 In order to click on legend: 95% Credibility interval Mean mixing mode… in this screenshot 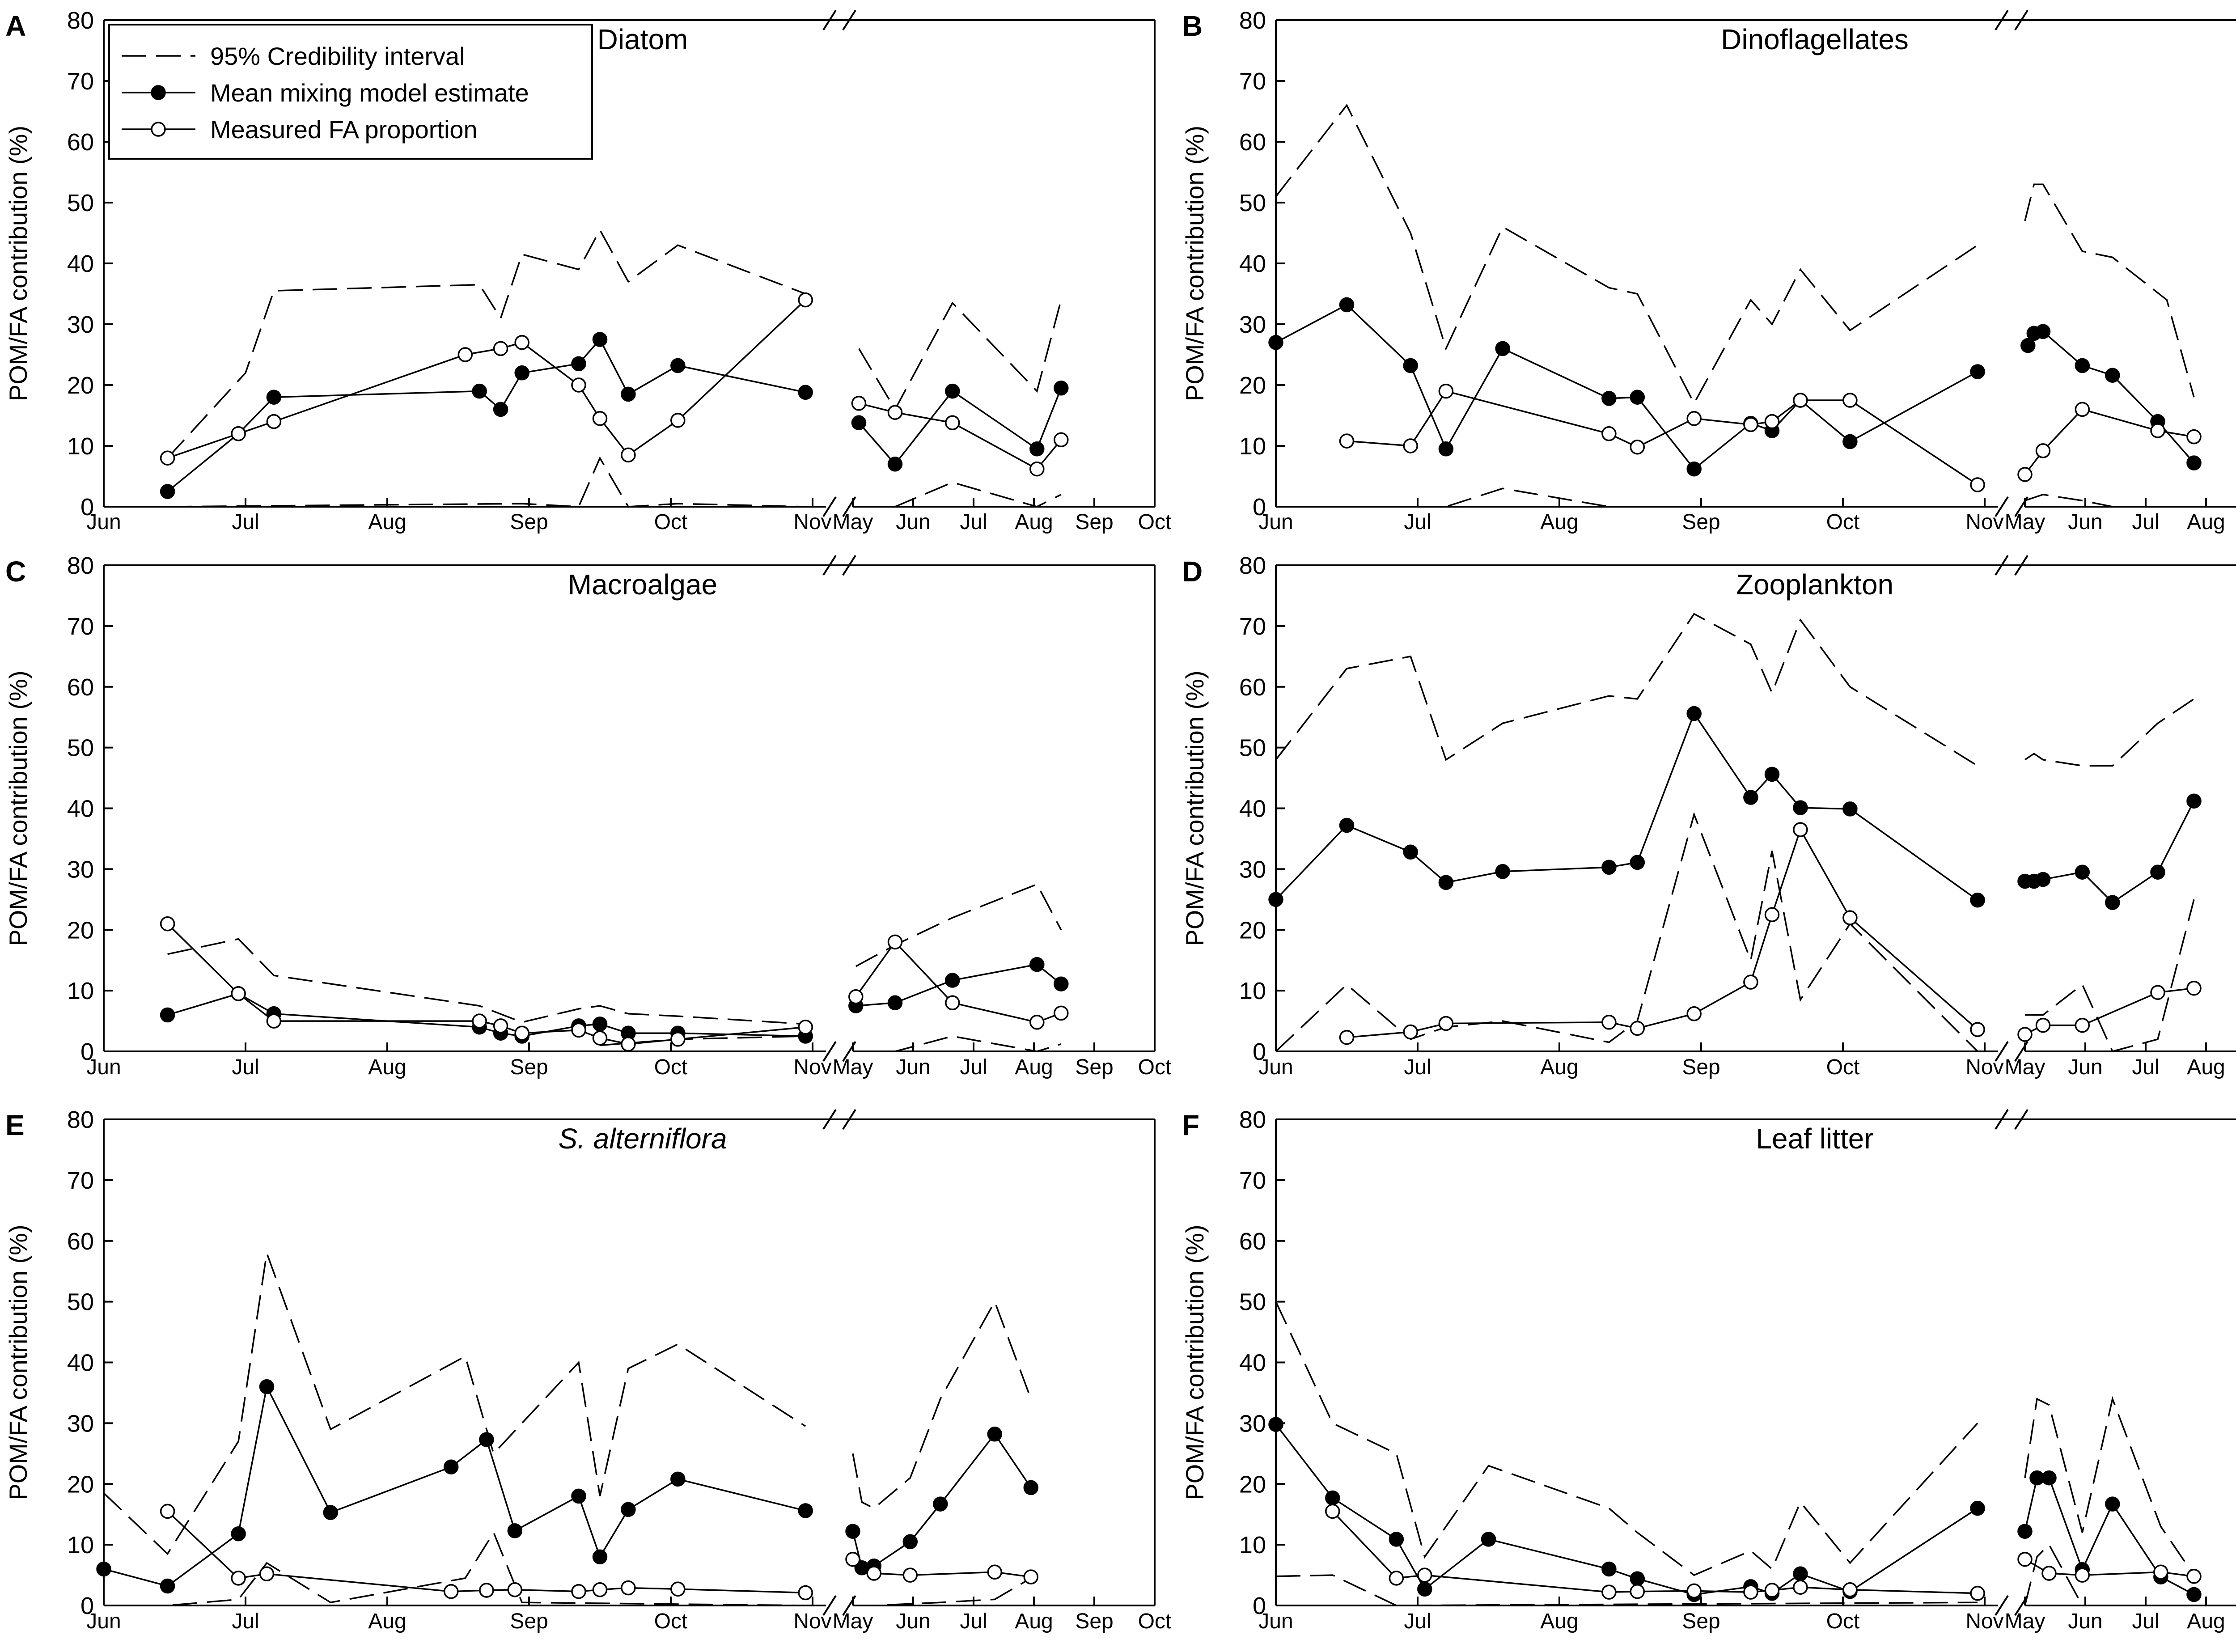, I will do `click(350, 92)`.